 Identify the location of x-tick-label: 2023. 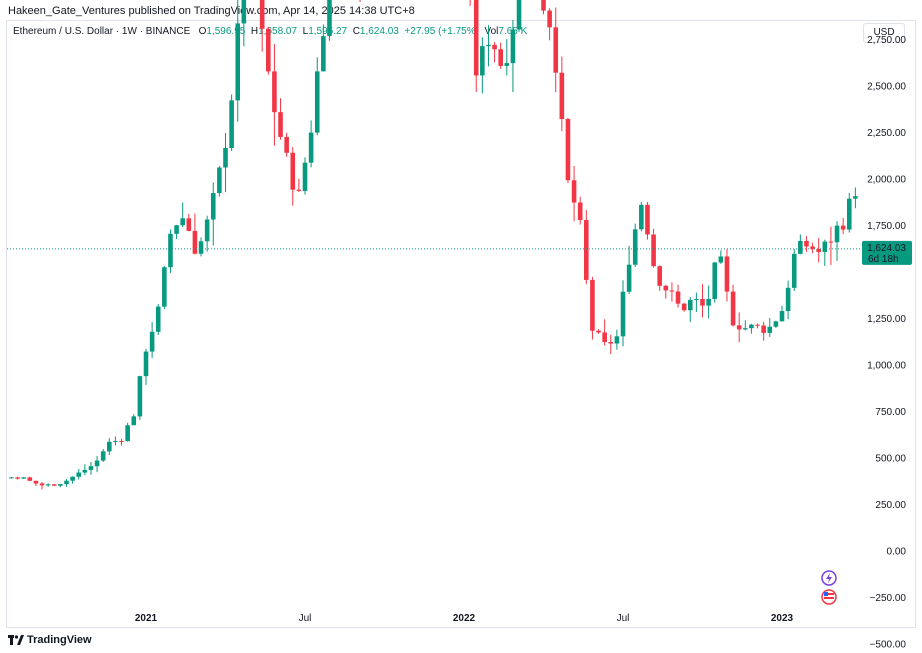
(782, 618).